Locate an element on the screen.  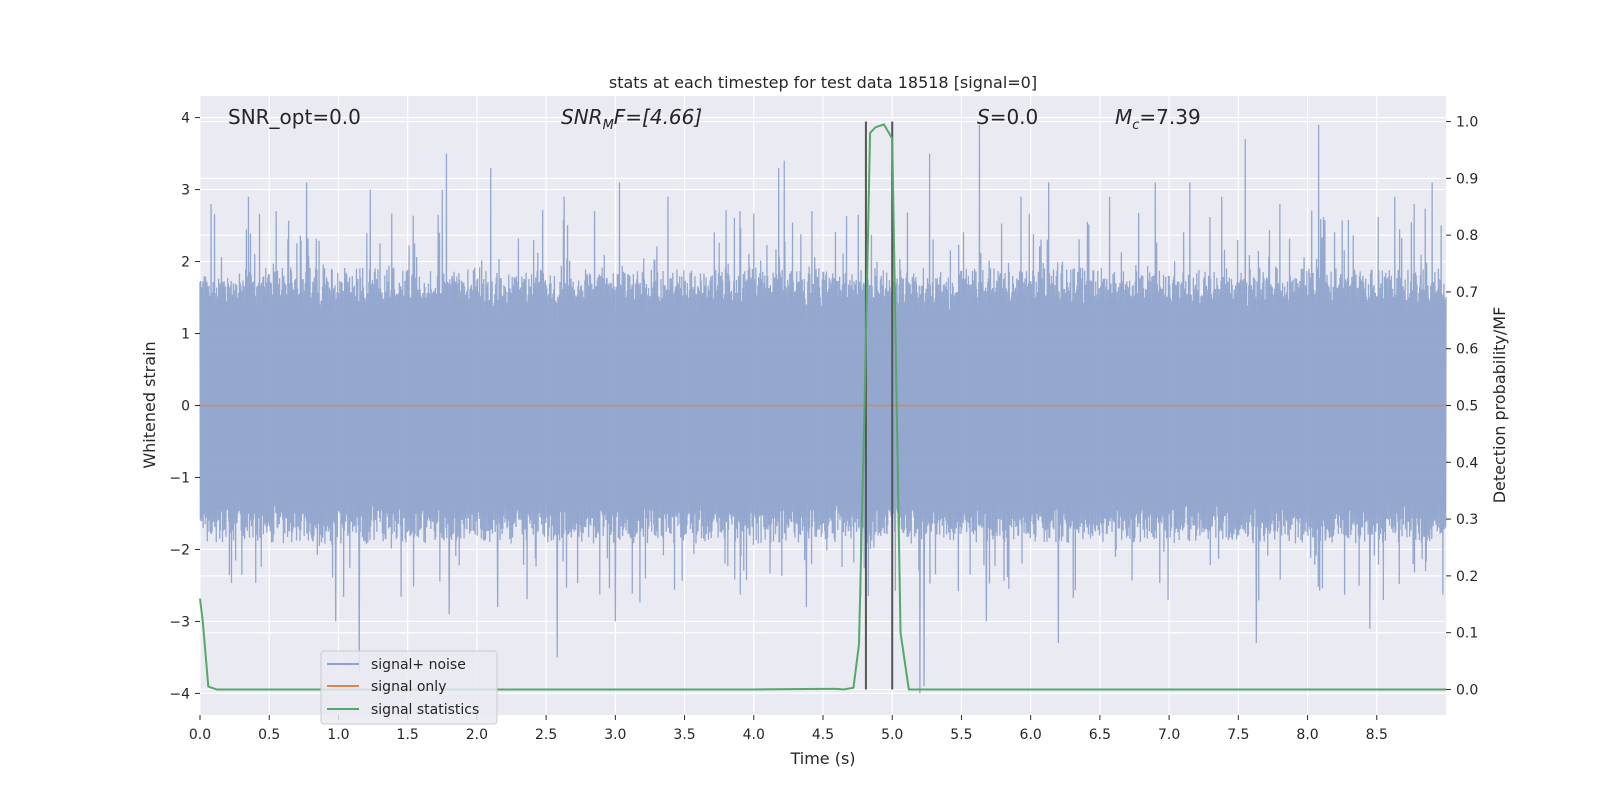
x-tick-label-10: 5.0 is located at coordinates (892, 735).